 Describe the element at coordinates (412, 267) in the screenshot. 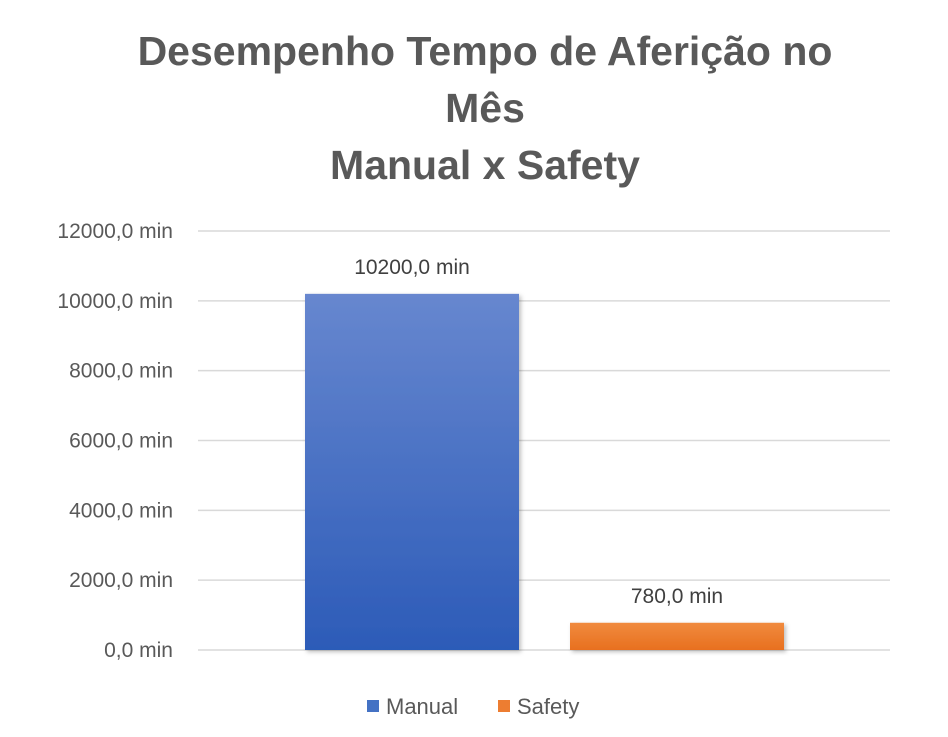

I see `data-label-manual: 10200,0 min` at that location.